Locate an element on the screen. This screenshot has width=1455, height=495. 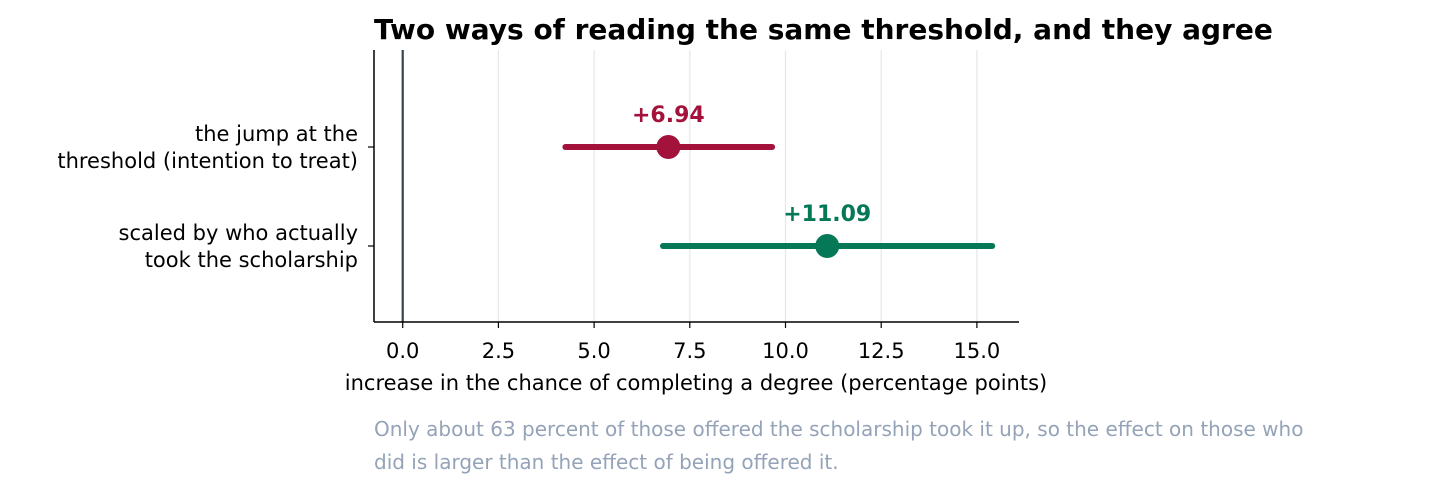
x-tick-label: 2.5 is located at coordinates (498, 351).